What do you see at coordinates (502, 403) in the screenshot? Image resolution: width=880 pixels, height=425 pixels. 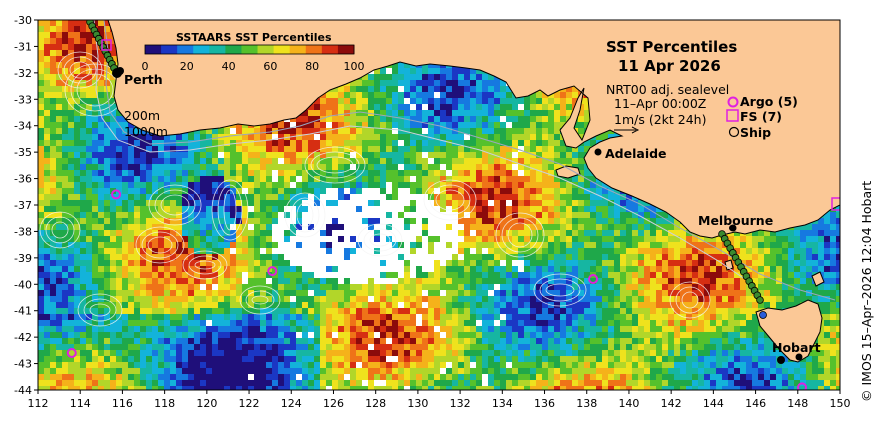 I see `x-tick-label: 134` at bounding box center [502, 403].